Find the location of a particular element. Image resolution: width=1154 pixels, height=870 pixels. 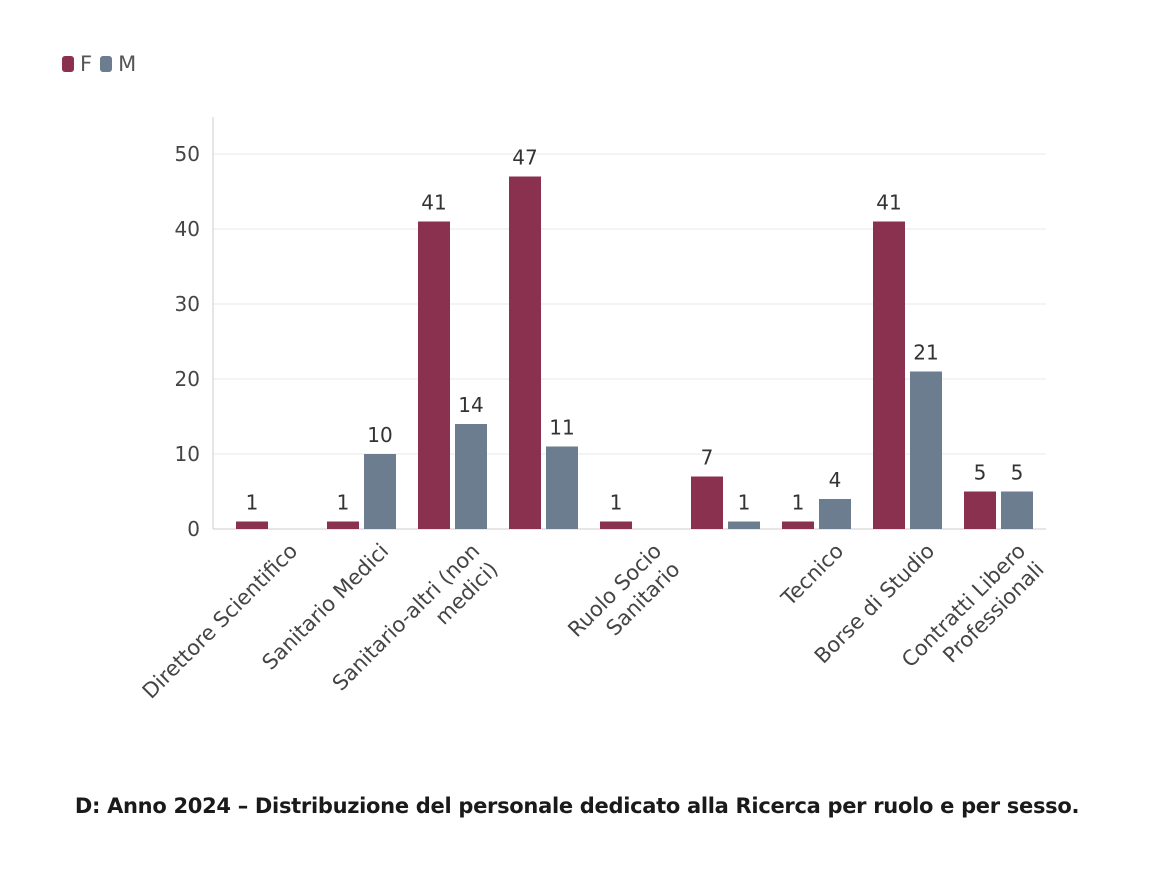

legend: F M is located at coordinates (103, 64).